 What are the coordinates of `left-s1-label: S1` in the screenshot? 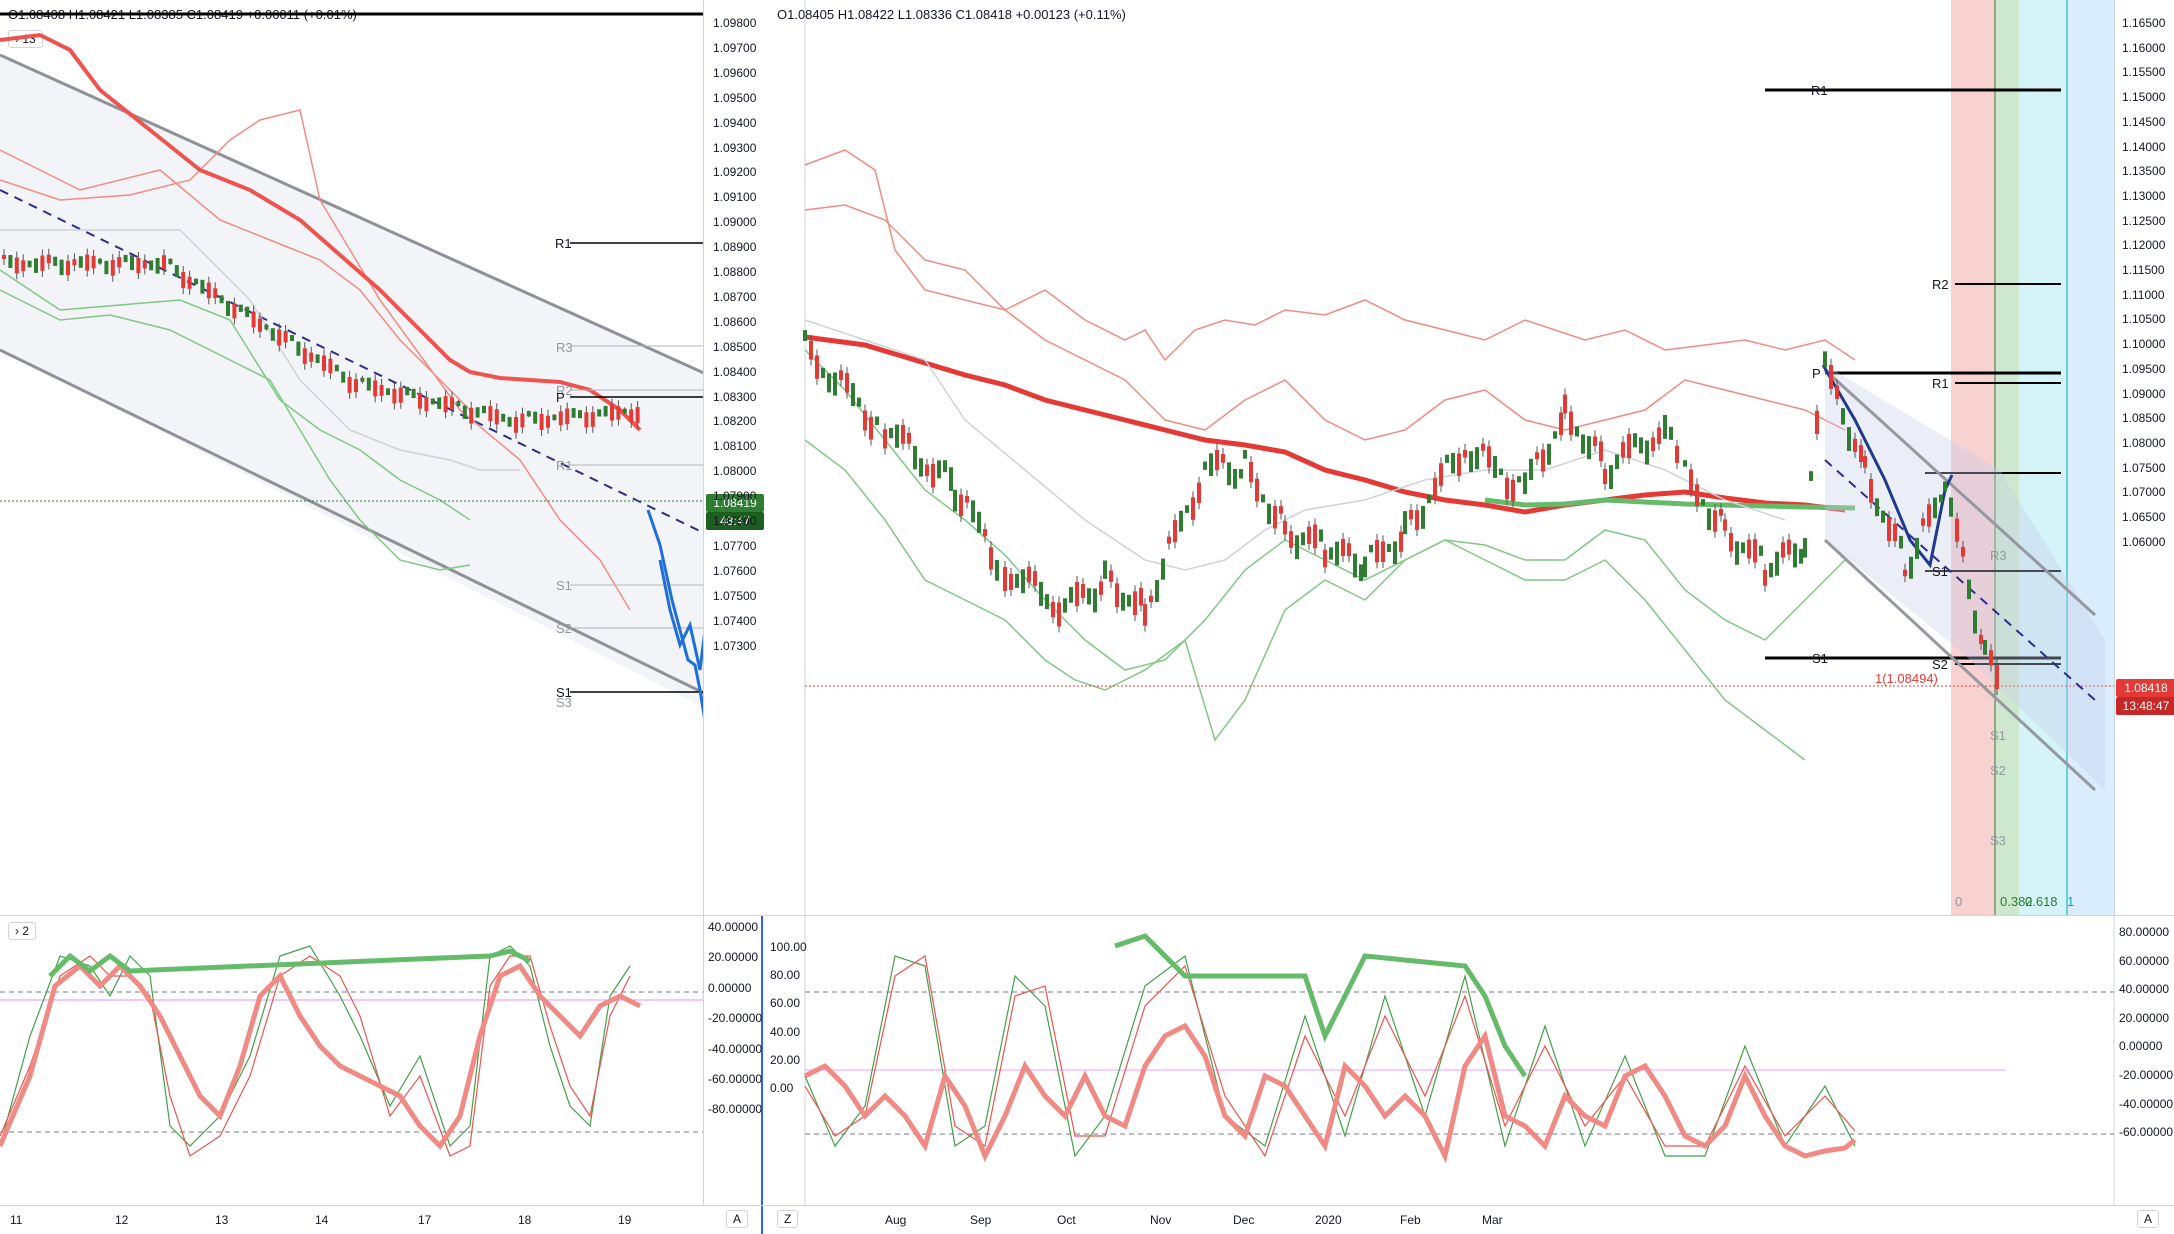 It's located at (564, 692).